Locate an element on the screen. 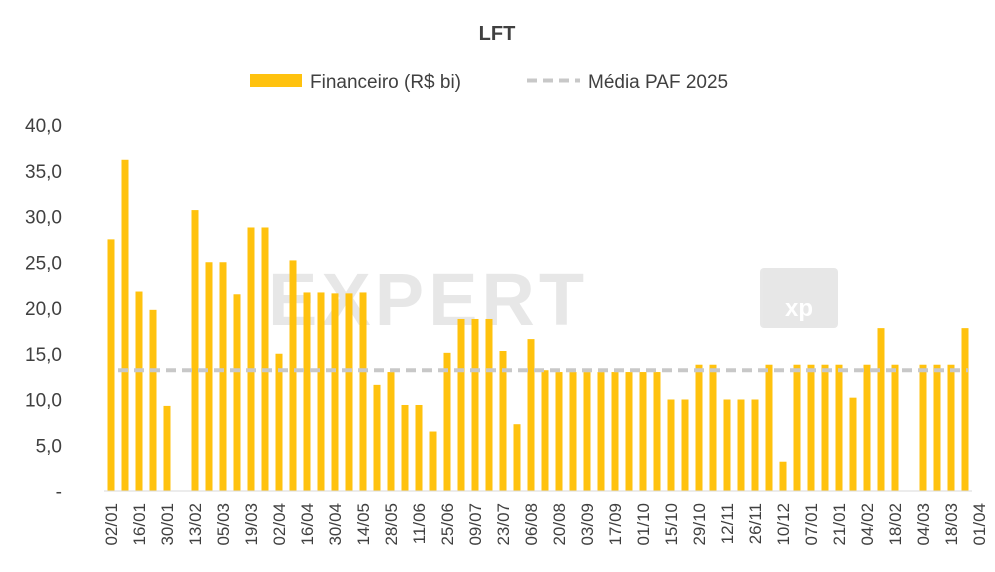  expert-xp-watermark: EXPERT xp is located at coordinates (553, 299).